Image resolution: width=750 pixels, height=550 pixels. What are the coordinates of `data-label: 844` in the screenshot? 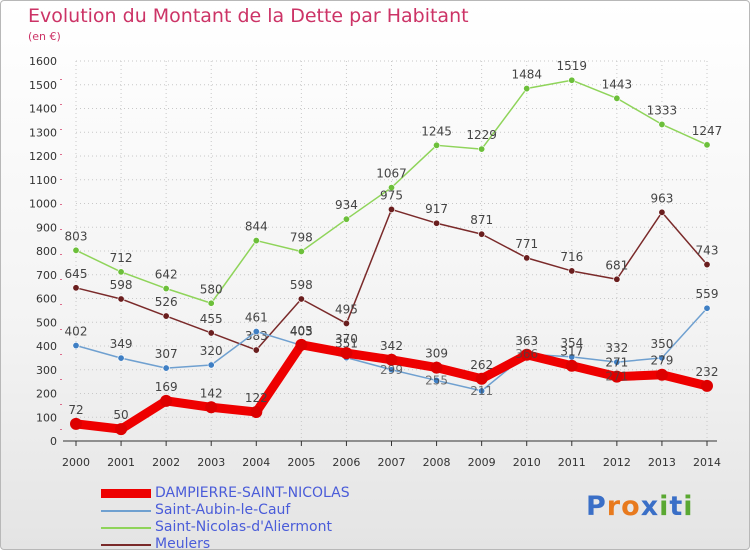 It's located at (256, 227).